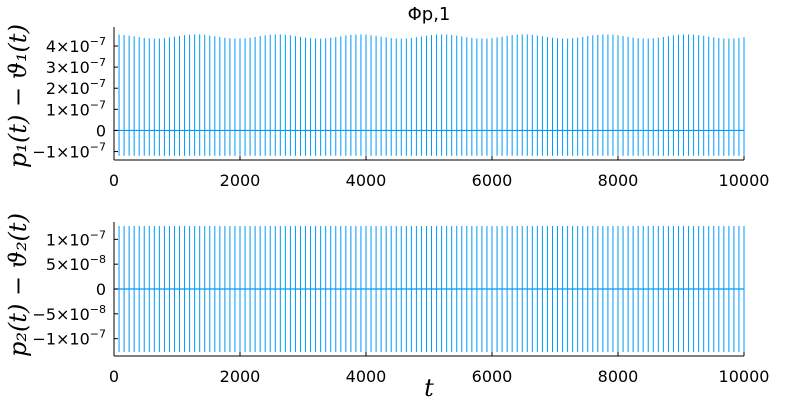  What do you see at coordinates (429, 14) in the screenshot?
I see `panel-1-title: Φp,1` at bounding box center [429, 14].